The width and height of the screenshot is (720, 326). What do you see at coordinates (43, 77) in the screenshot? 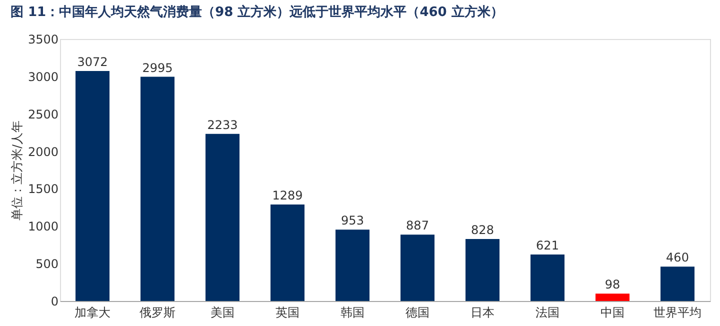
I see `y-tick-label: 3000` at bounding box center [43, 77].